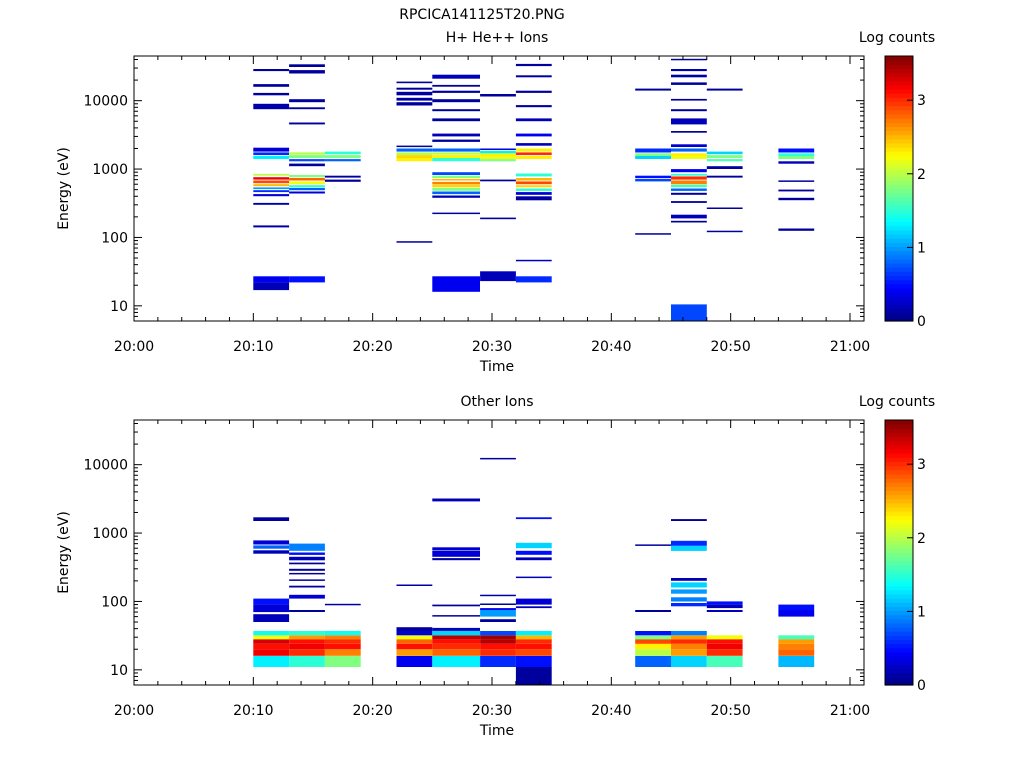 The height and width of the screenshot is (768, 1024). I want to click on colorbar-label: Log counts, so click(897, 402).